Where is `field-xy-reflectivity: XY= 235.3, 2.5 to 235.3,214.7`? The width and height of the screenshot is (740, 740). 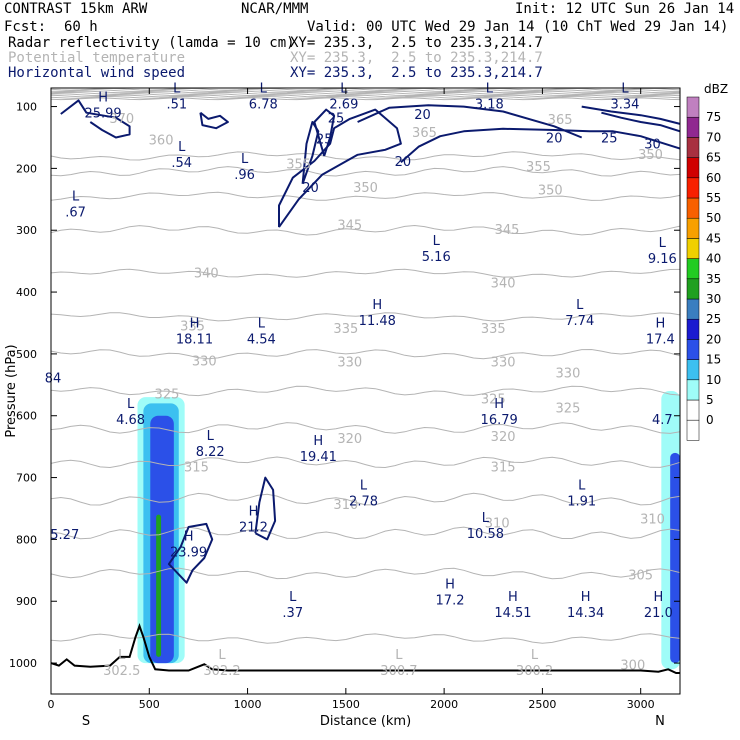 field-xy-reflectivity: XY= 235.3, 2.5 to 235.3,214.7 is located at coordinates (416, 43).